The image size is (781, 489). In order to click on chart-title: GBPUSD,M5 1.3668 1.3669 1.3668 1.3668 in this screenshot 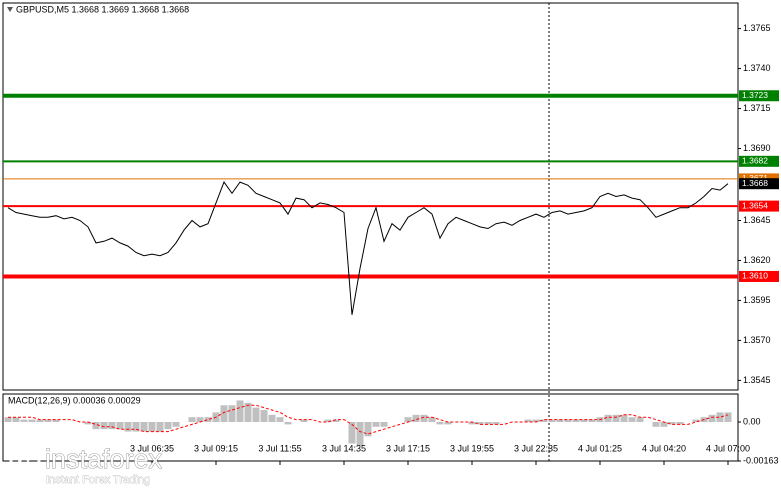, I will do `click(102, 9)`.